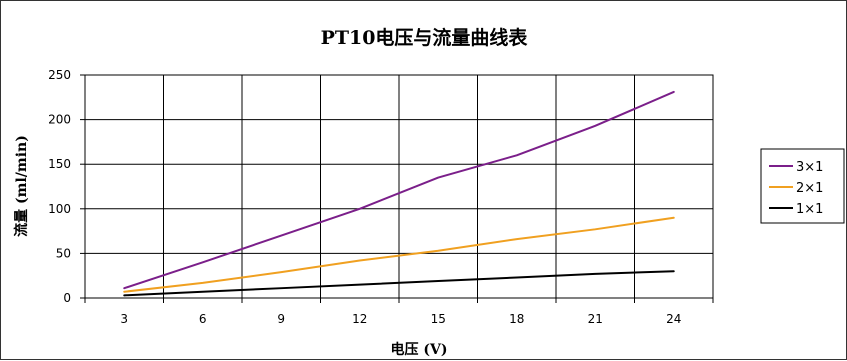 Image resolution: width=847 pixels, height=361 pixels. I want to click on x-tick-labels: 3 6 9 12 15 18 21 24, so click(400, 319).